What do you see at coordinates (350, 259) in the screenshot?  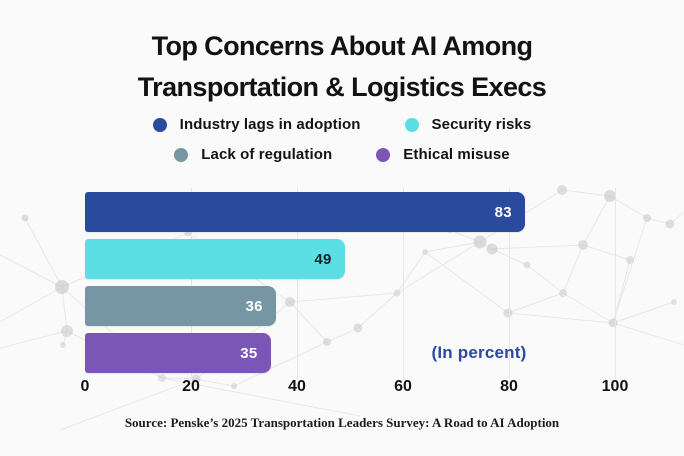 I see `bar-row: 49` at bounding box center [350, 259].